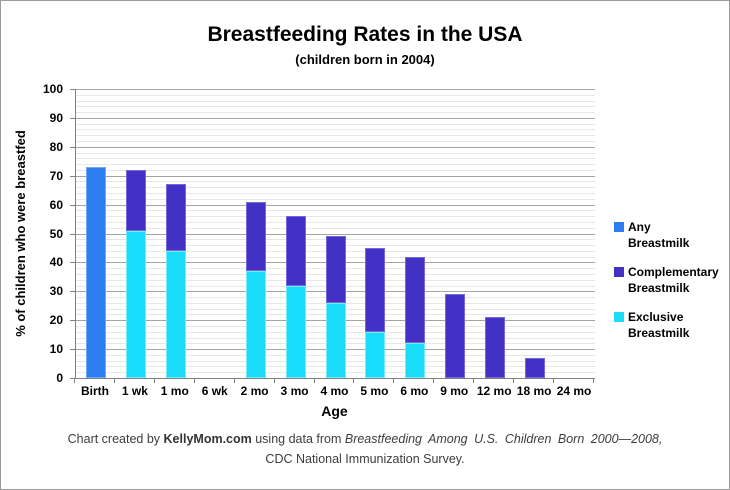 The height and width of the screenshot is (490, 730). I want to click on y-tick-label: 0, so click(59, 378).